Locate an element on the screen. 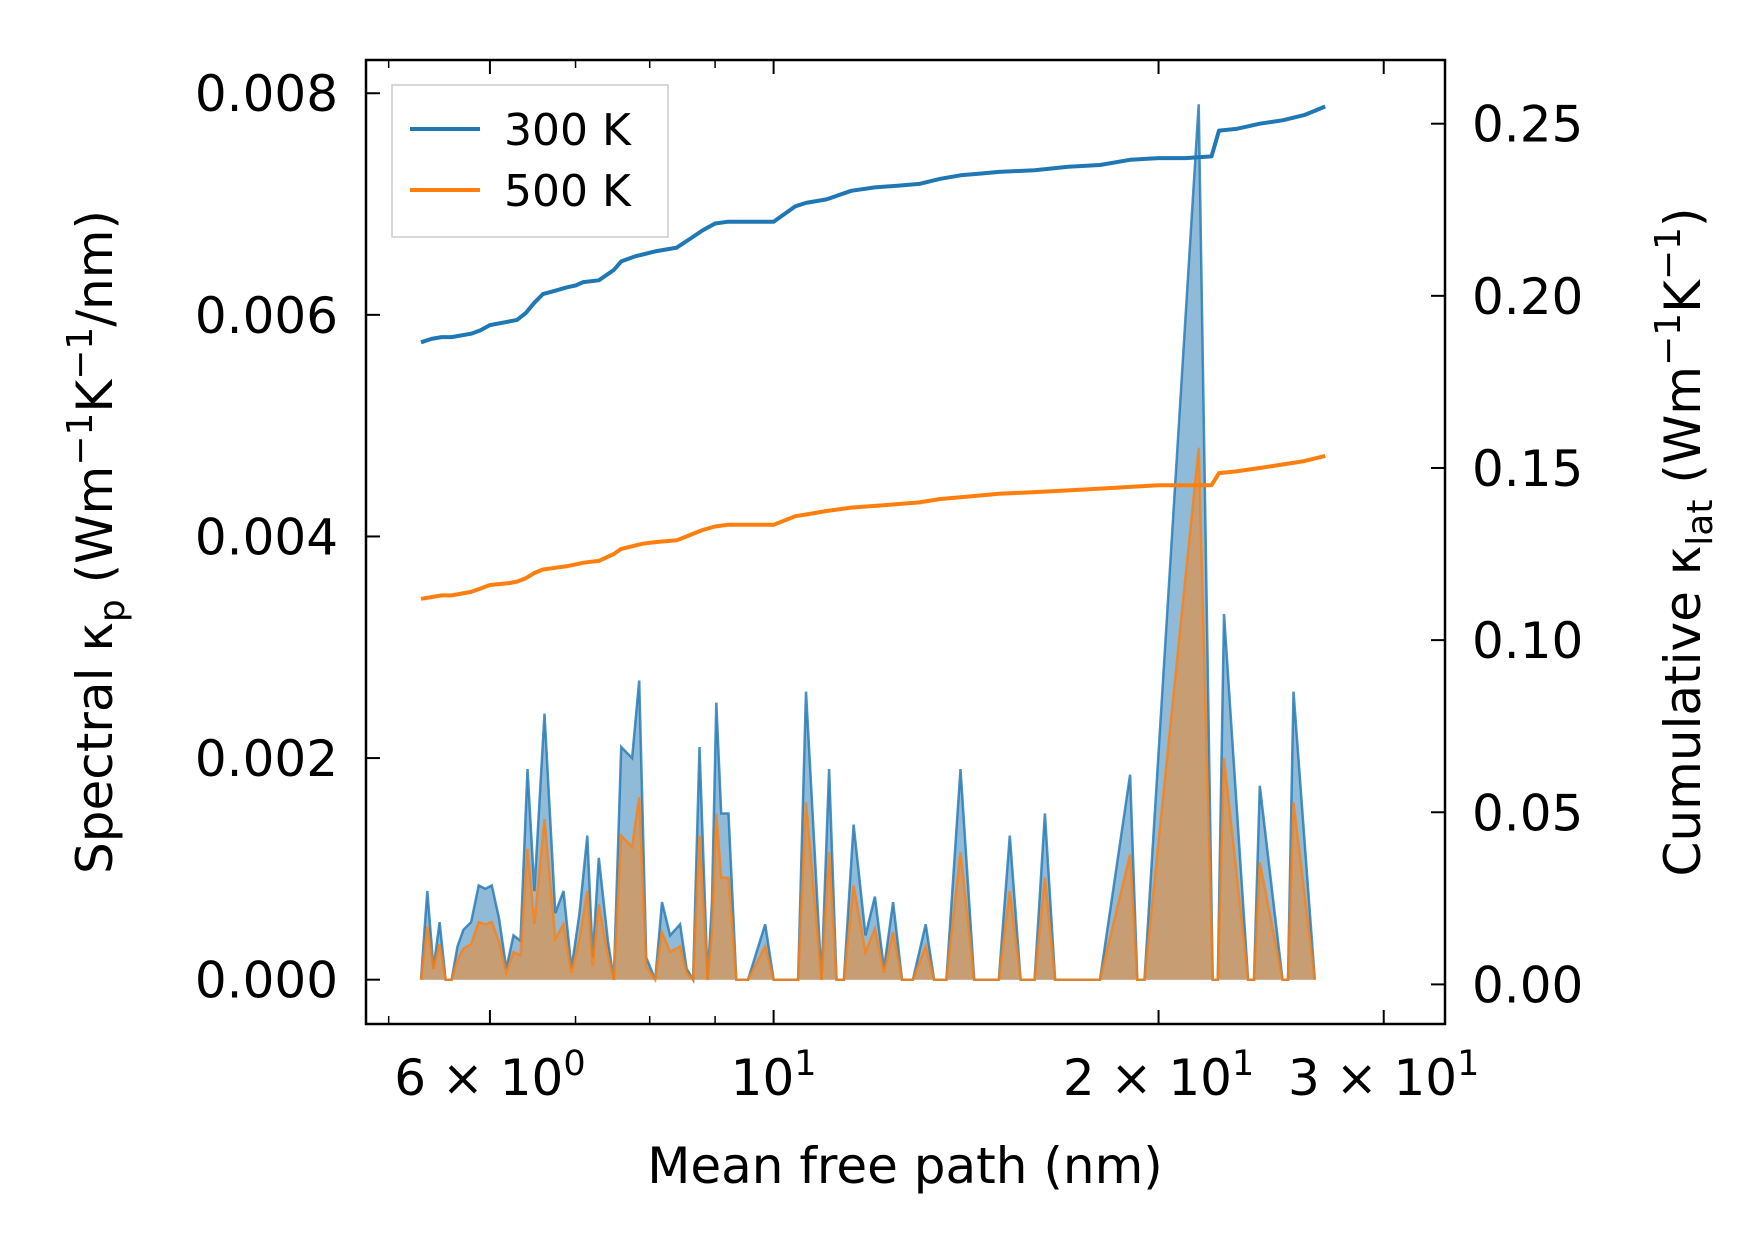 This screenshot has width=1753, height=1253. cumulative-line-300k is located at coordinates (873, 224).